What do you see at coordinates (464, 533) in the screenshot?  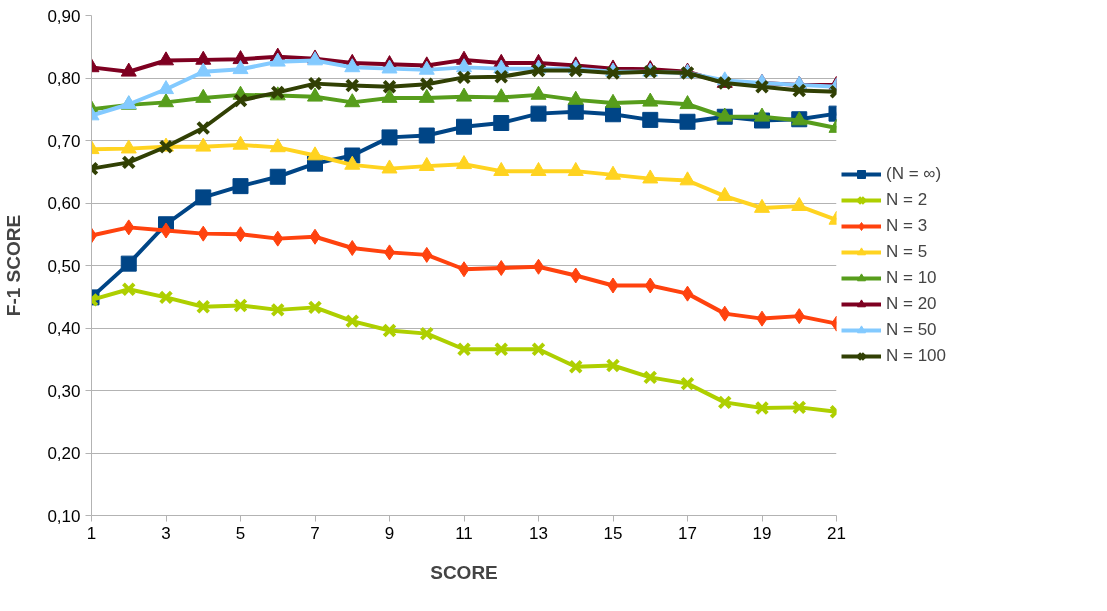 I see `x-tick-label: 11` at bounding box center [464, 533].